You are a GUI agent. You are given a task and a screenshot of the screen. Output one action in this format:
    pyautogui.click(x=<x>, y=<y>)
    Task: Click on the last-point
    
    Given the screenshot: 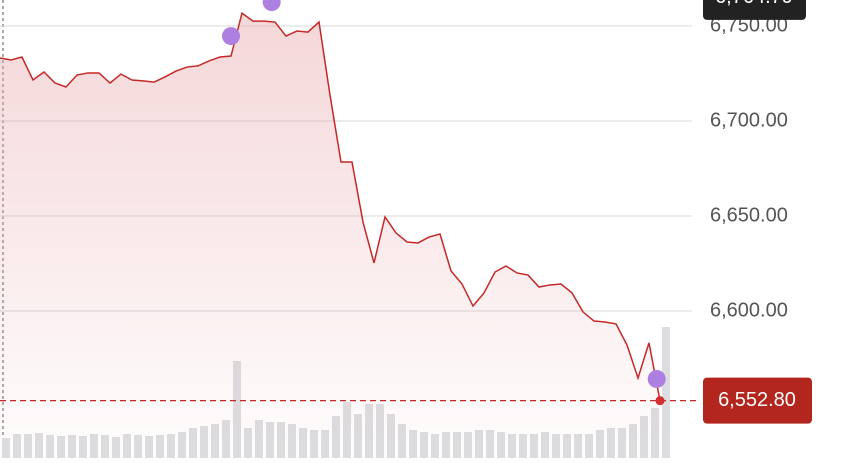 What is the action you would take?
    pyautogui.click(x=660, y=401)
    